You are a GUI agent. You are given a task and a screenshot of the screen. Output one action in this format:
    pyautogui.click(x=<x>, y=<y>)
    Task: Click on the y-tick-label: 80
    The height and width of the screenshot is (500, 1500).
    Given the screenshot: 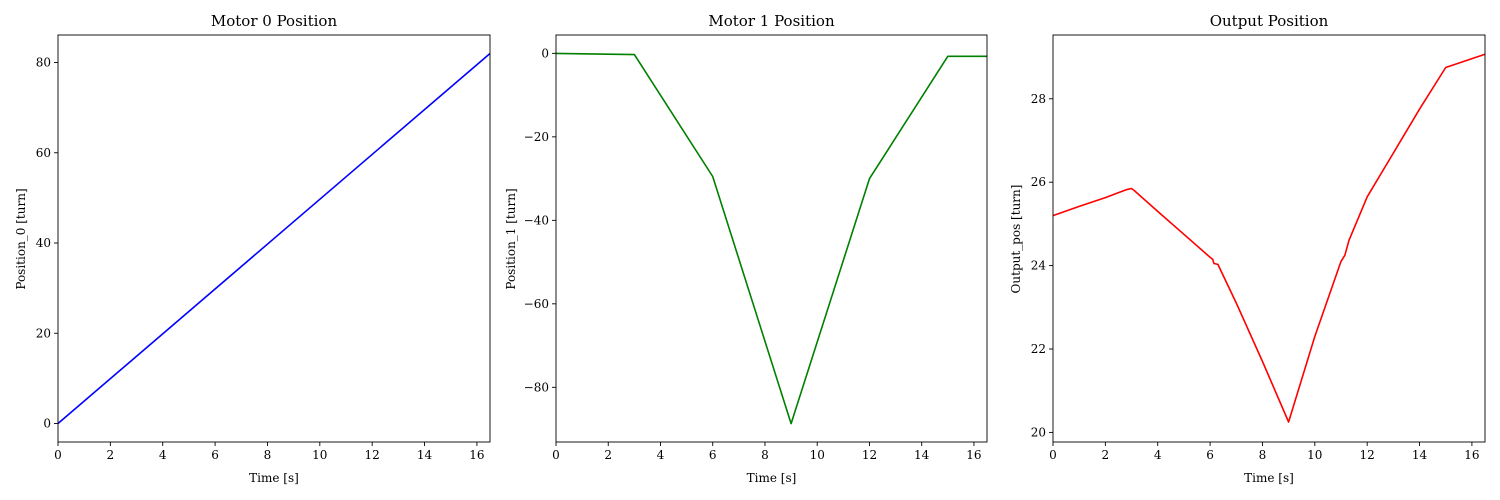 What is the action you would take?
    pyautogui.click(x=43, y=63)
    